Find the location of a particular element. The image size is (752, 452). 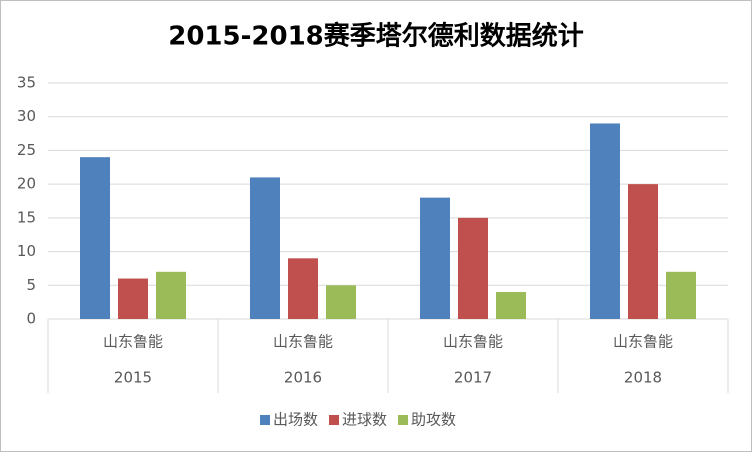

y-tick-label: 35 is located at coordinates (26, 83).